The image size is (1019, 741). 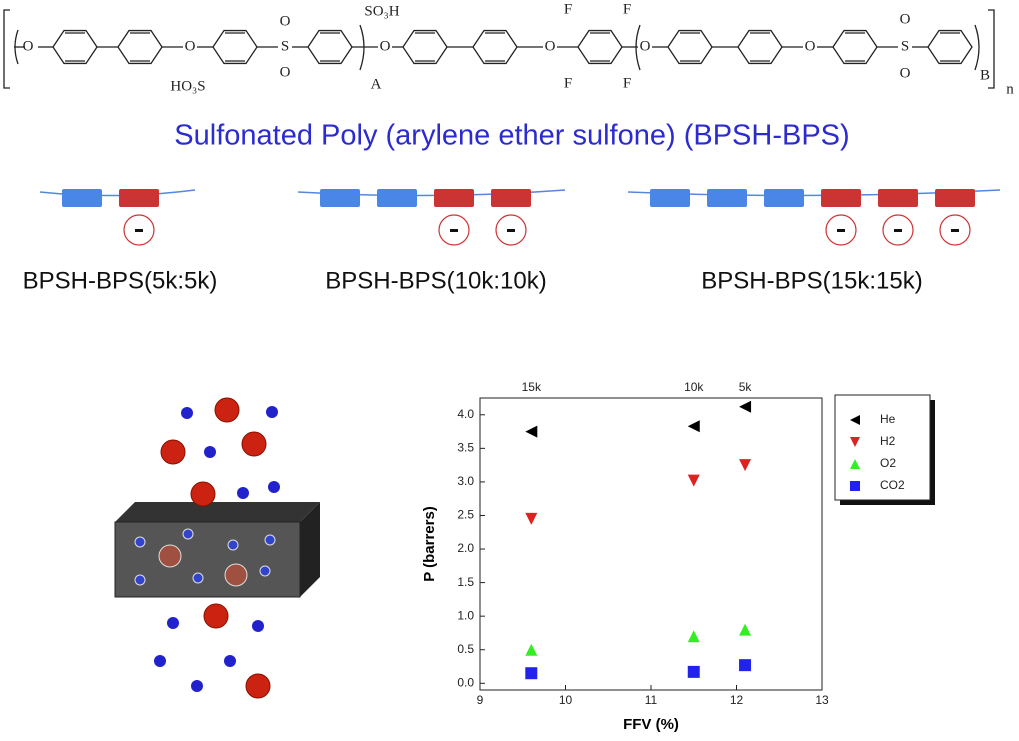 What do you see at coordinates (822, 700) in the screenshot?
I see `x-tick-label: 13` at bounding box center [822, 700].